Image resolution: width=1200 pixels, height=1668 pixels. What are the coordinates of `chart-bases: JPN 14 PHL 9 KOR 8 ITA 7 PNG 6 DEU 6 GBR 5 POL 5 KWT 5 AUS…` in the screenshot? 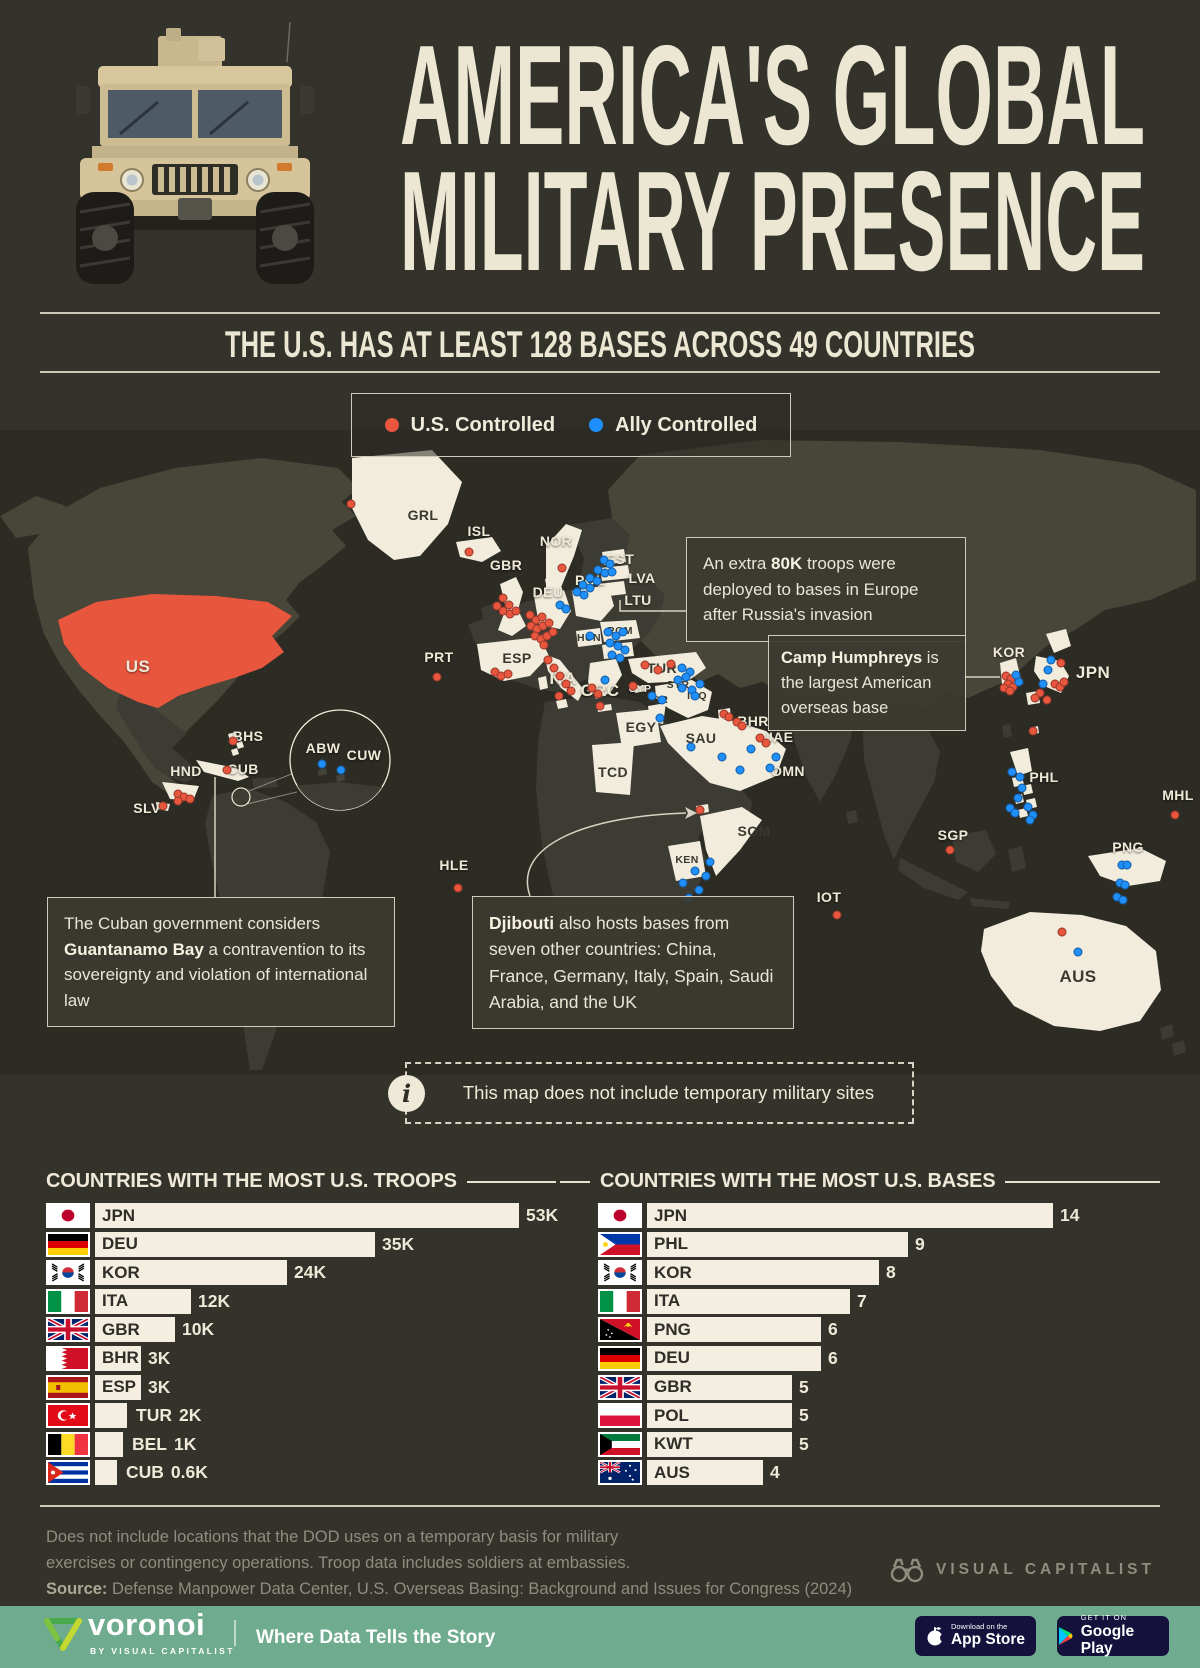 It's located at (838, 1346).